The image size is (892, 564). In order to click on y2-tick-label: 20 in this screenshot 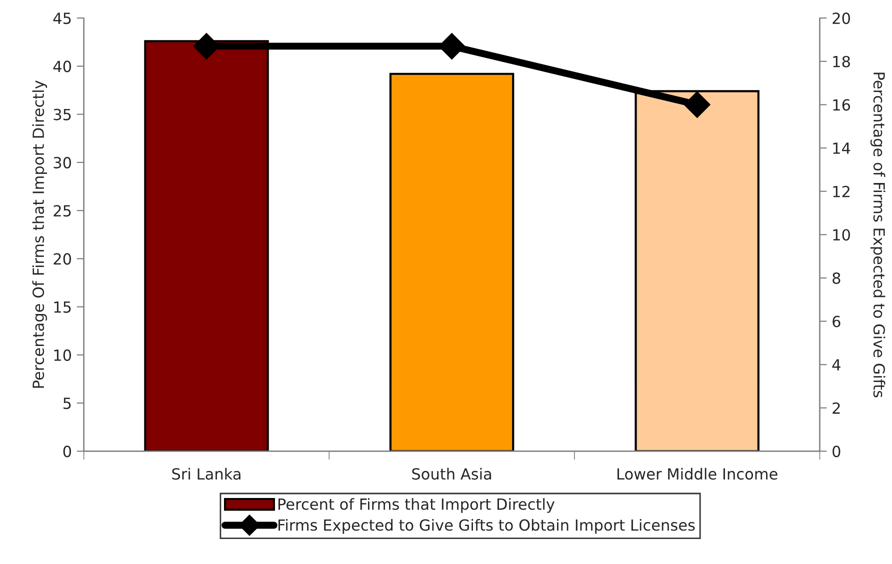, I will do `click(841, 18)`.